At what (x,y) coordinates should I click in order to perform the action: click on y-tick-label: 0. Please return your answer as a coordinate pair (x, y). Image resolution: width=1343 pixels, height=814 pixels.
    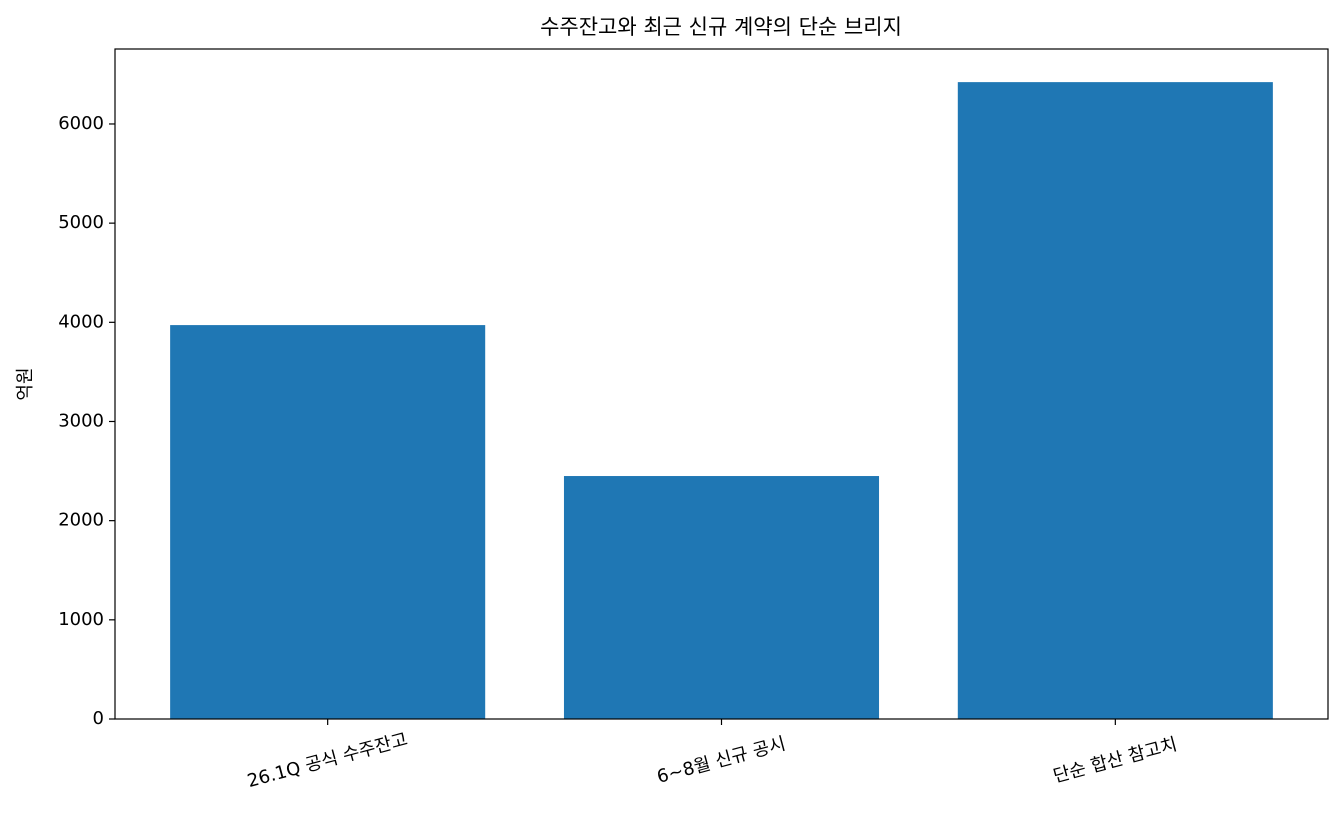
    Looking at the image, I should click on (98, 718).